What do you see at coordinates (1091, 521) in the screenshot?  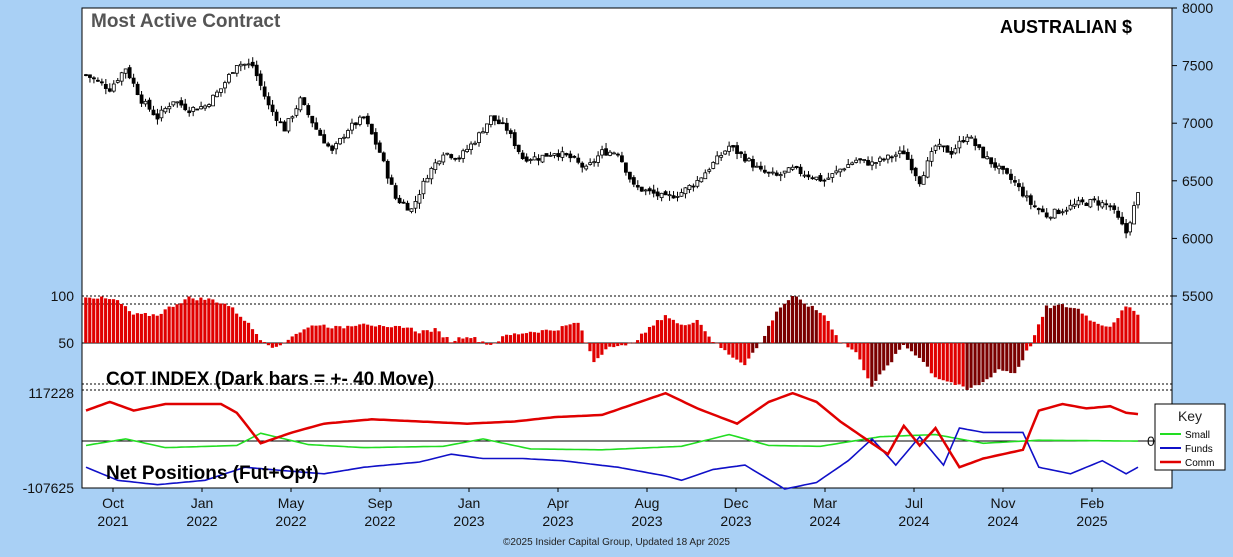 I see `x-tick-year: 2025` at bounding box center [1091, 521].